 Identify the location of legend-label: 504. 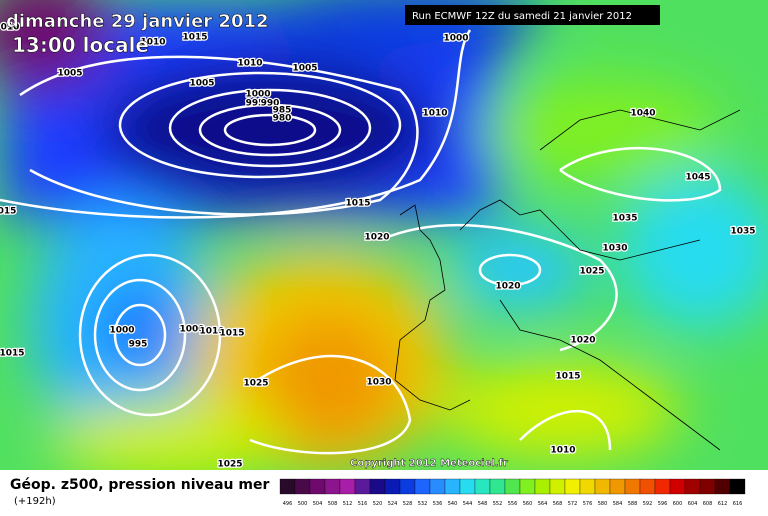
(318, 504).